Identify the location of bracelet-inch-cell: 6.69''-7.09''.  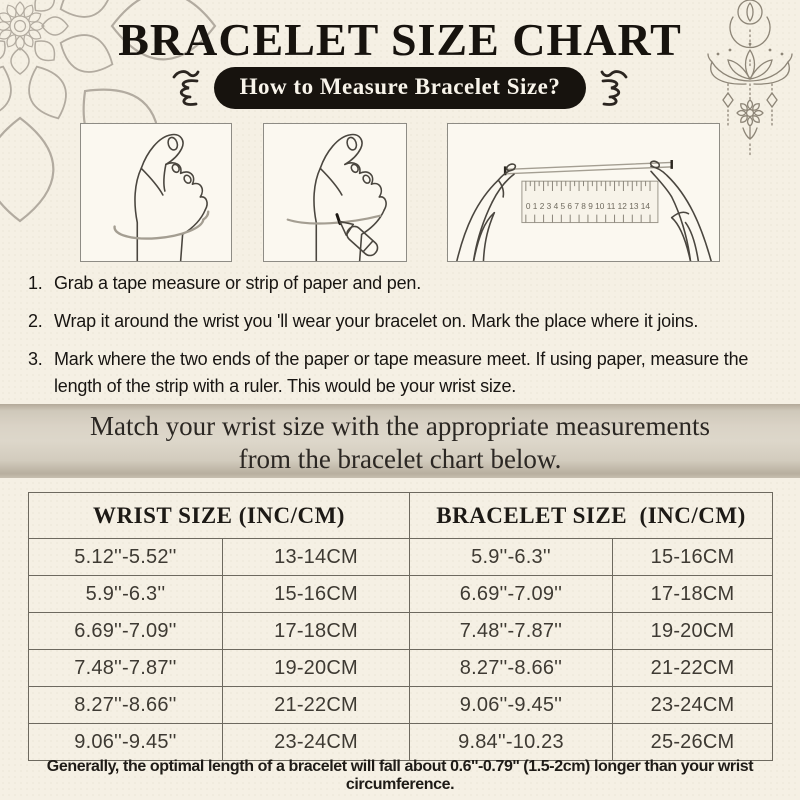
(511, 594).